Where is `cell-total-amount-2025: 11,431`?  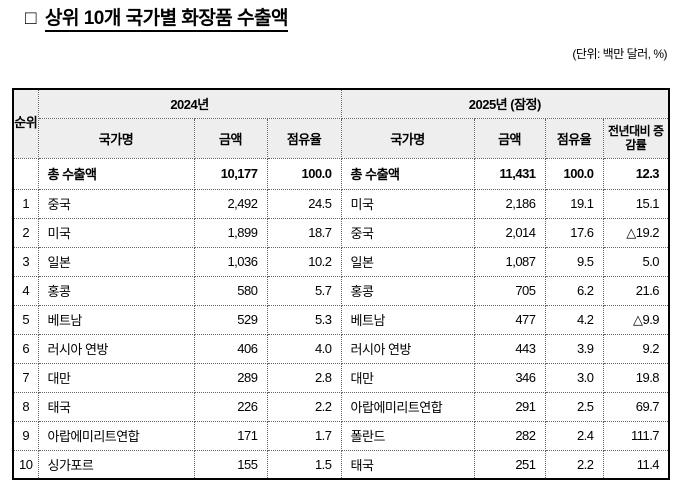 cell-total-amount-2025: 11,431 is located at coordinates (509, 173).